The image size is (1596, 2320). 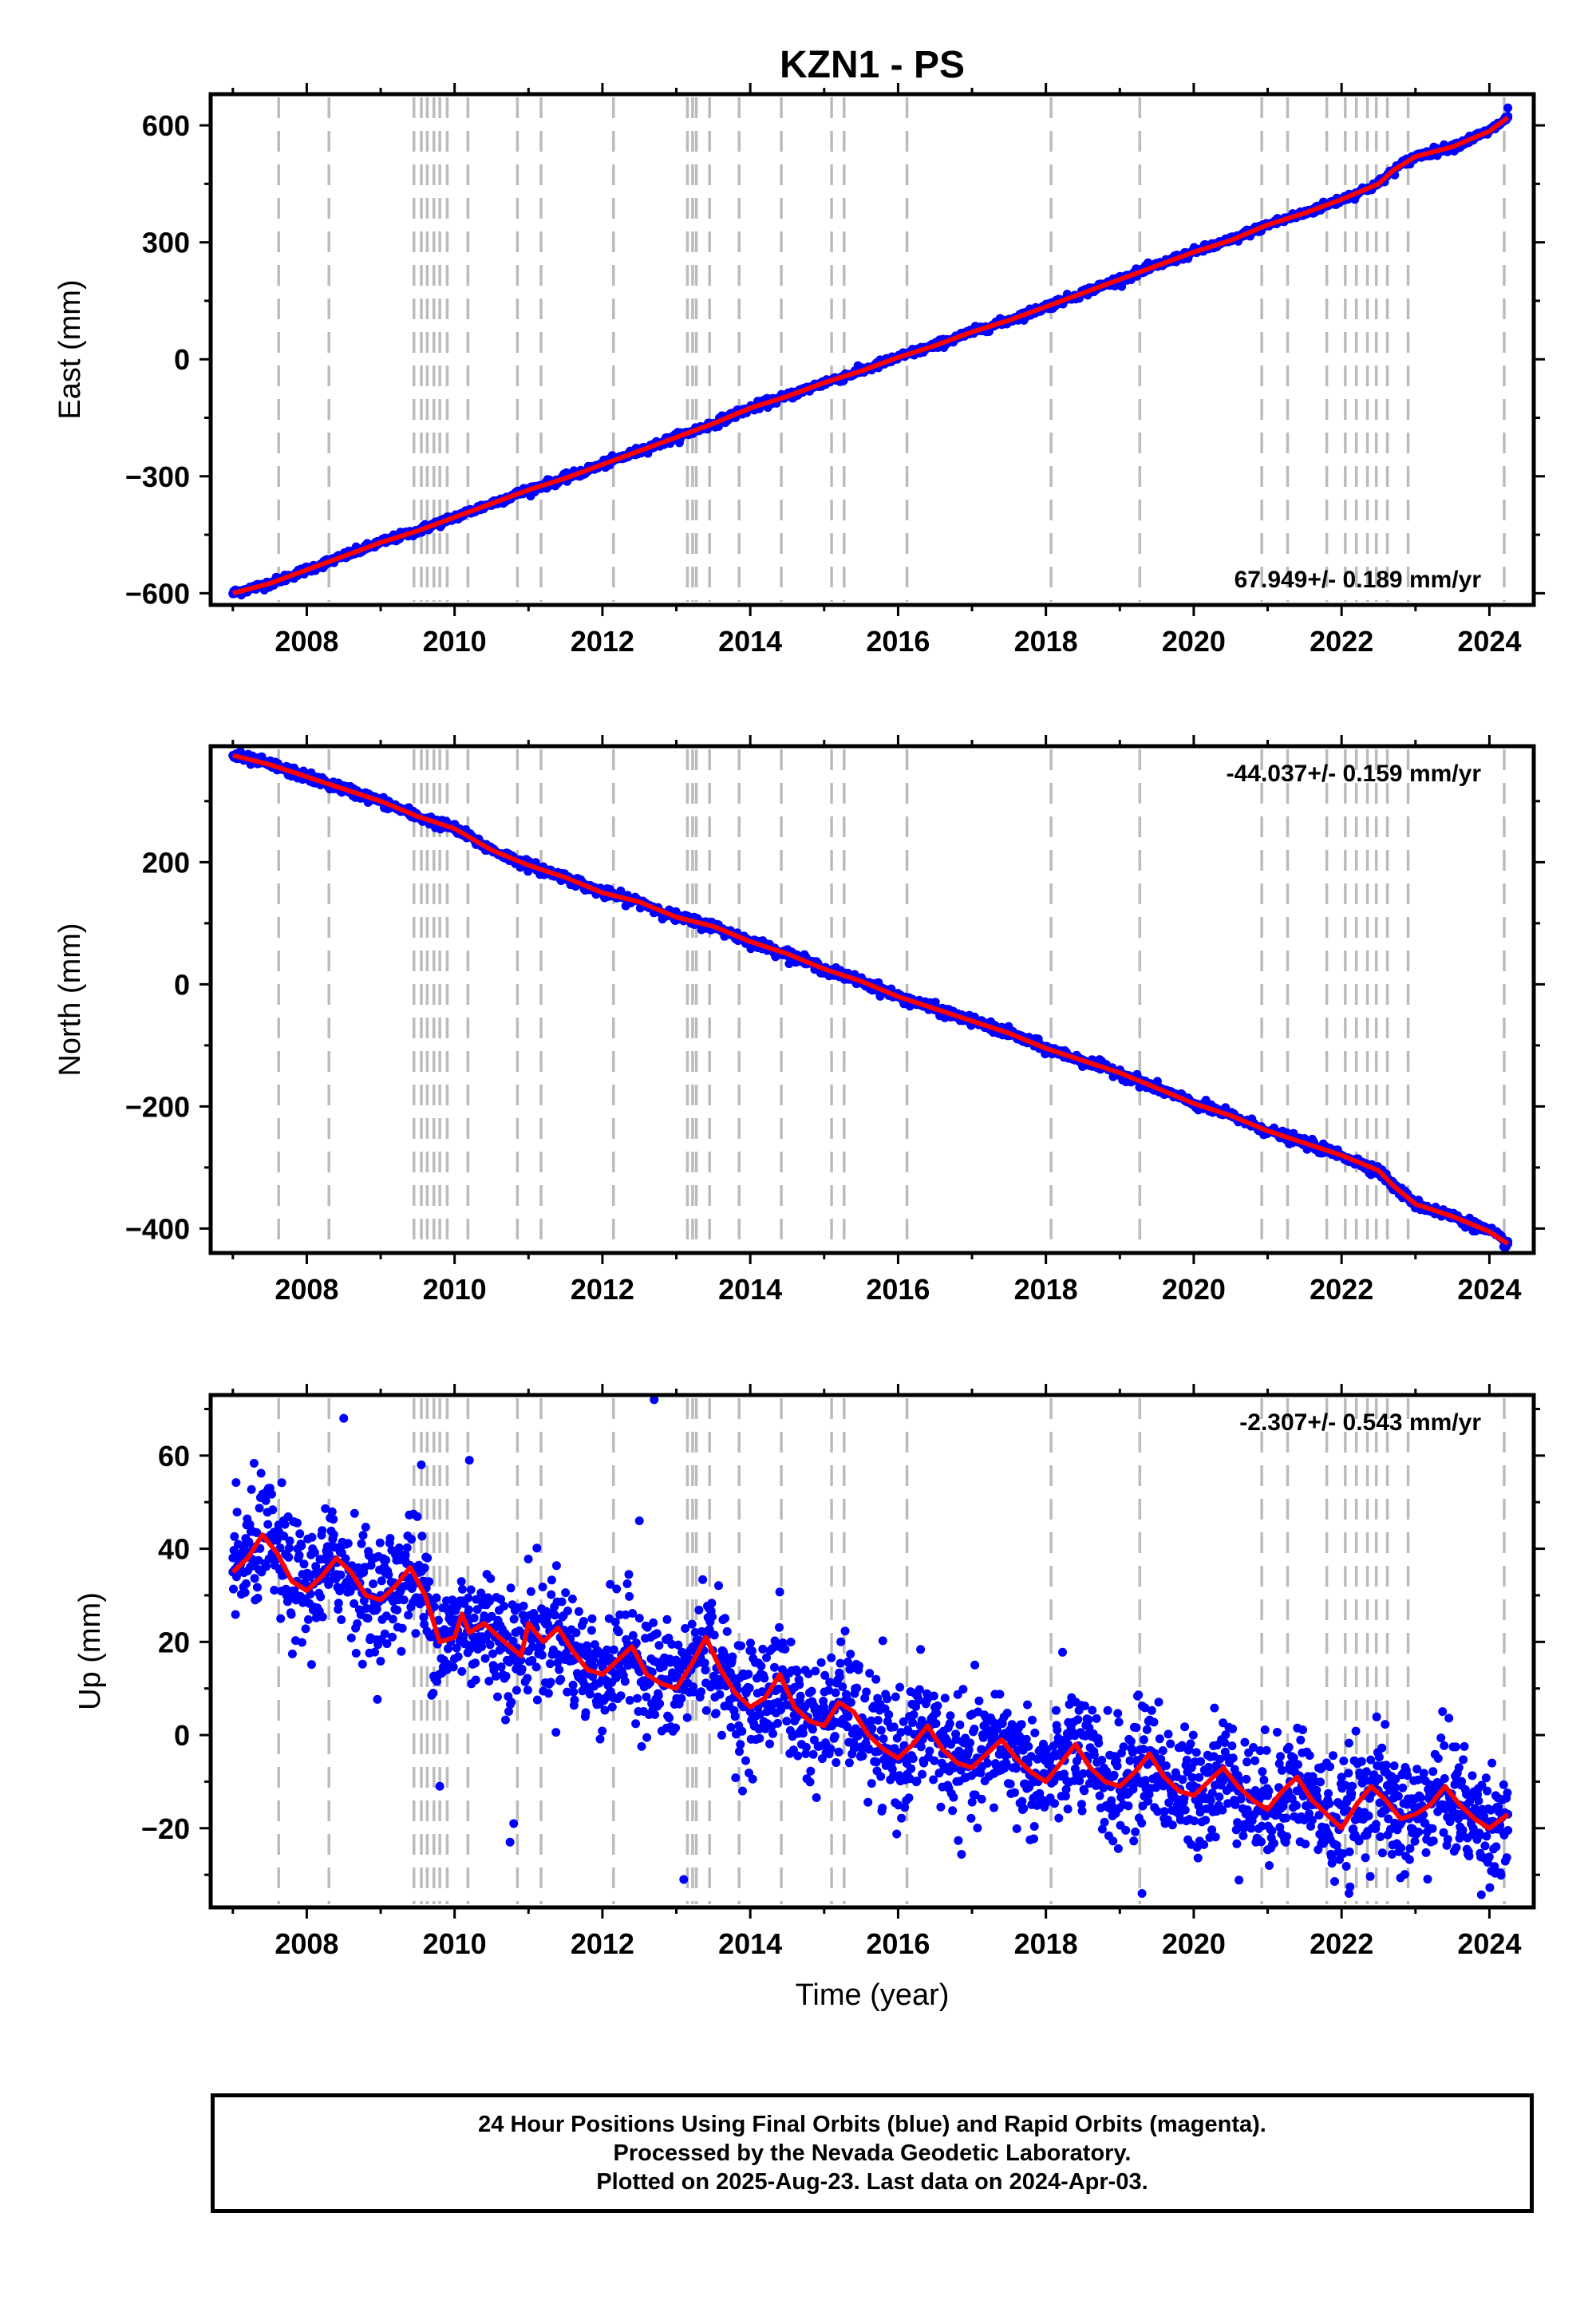 What do you see at coordinates (306, 641) in the screenshot?
I see `x-tick-label: 2008` at bounding box center [306, 641].